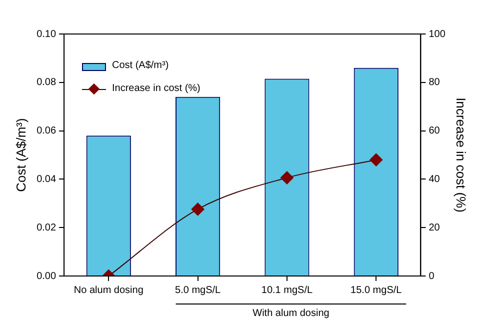 The image size is (484, 335). What do you see at coordinates (46, 228) in the screenshot?
I see `y-tick-label: 0.02` at bounding box center [46, 228].